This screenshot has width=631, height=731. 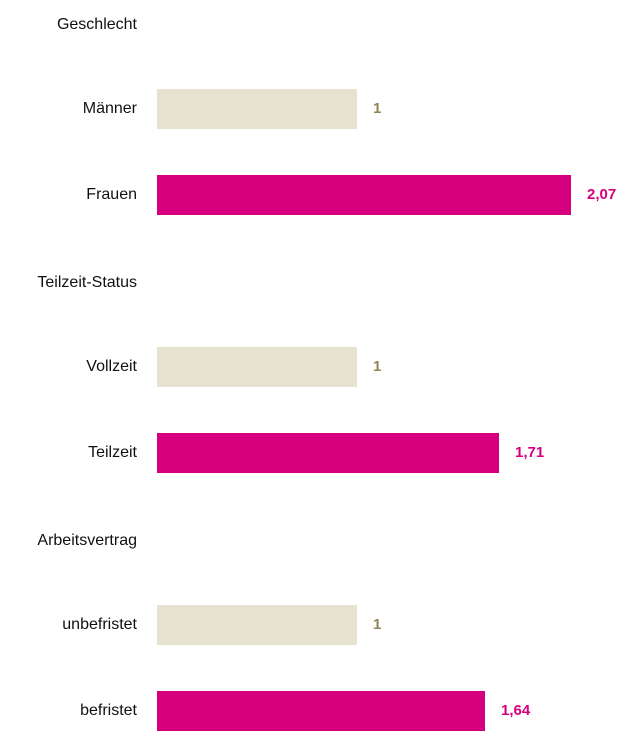 What do you see at coordinates (87, 540) in the screenshot?
I see `group-title: Arbeitsvertrag` at bounding box center [87, 540].